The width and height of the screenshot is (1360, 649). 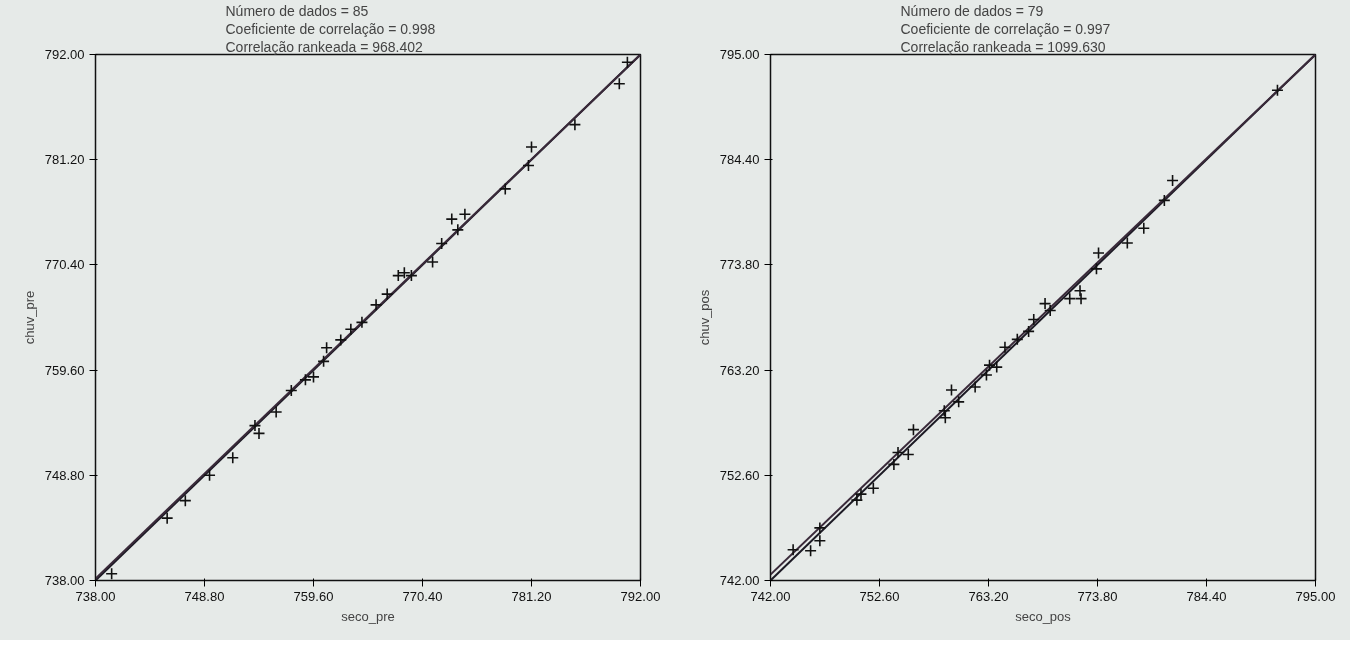 What do you see at coordinates (770, 596) in the screenshot?
I see `x-tick-label: 742.00` at bounding box center [770, 596].